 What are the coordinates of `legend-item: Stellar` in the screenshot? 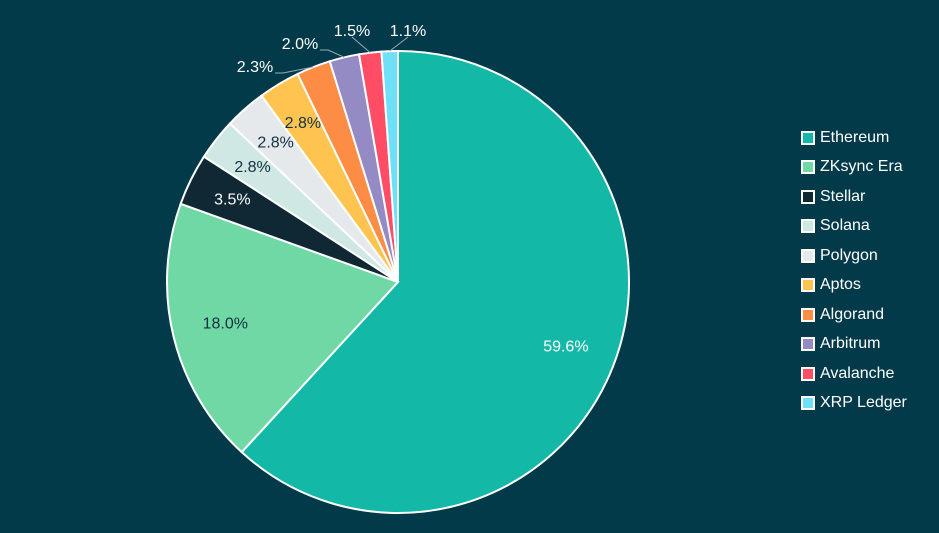 It's located at (854, 197).